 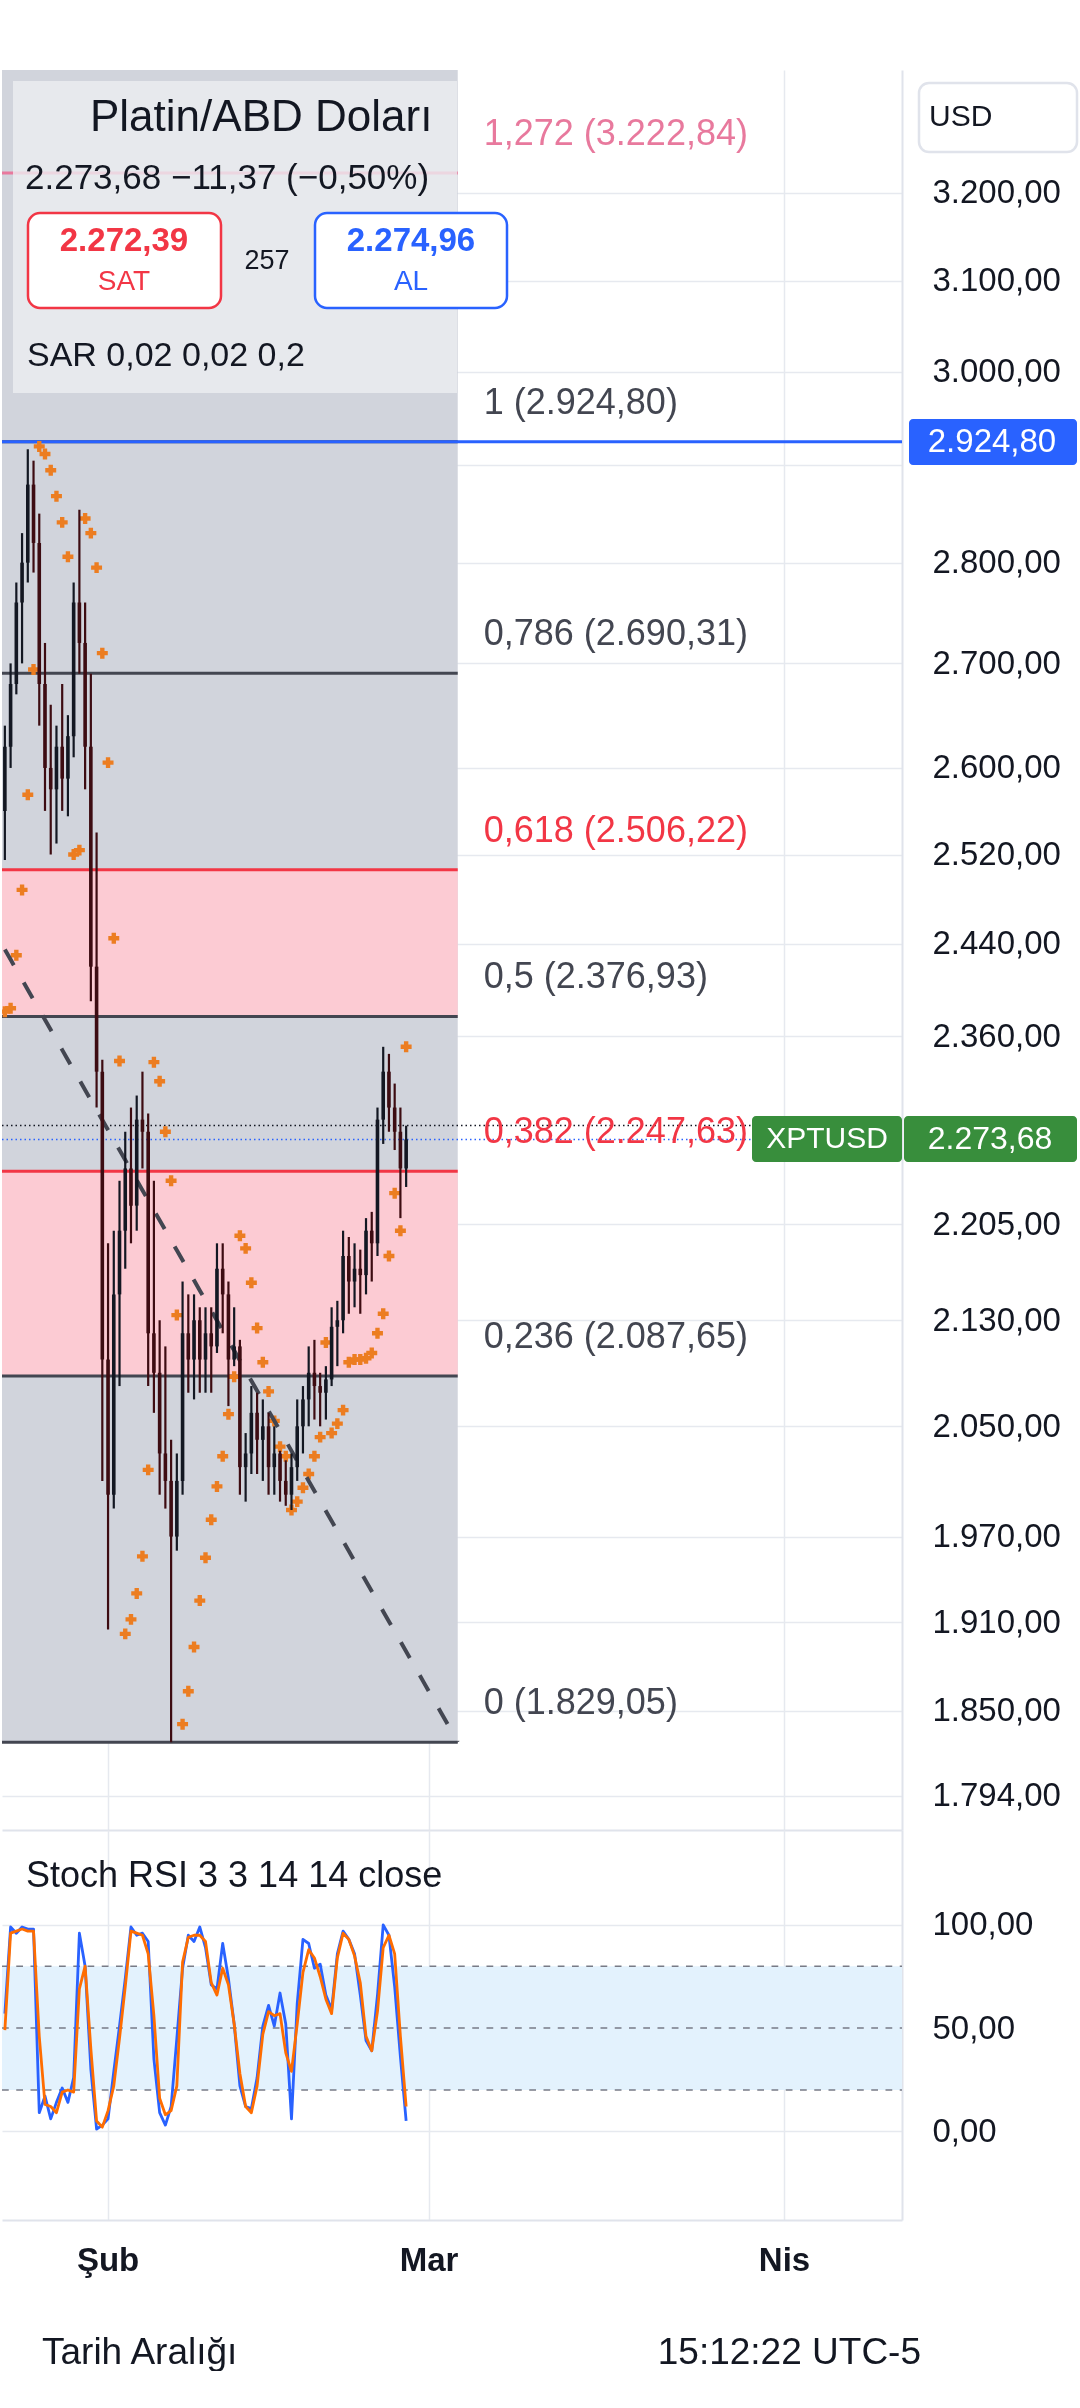 I want to click on y-tick-label: 0,00, so click(x=964, y=2130).